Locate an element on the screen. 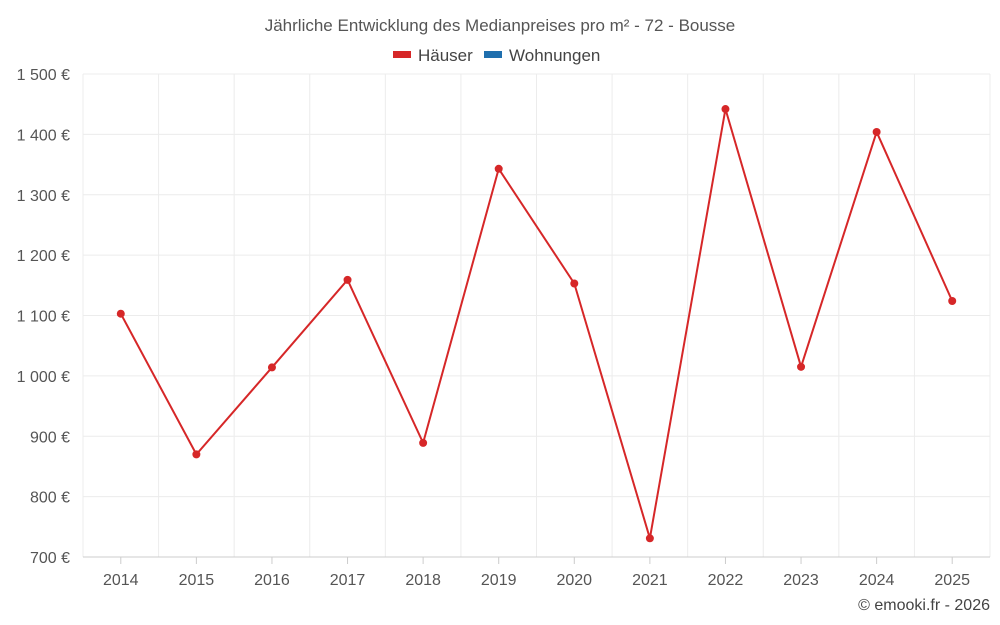  x-tick-label: 2014 is located at coordinates (121, 580).